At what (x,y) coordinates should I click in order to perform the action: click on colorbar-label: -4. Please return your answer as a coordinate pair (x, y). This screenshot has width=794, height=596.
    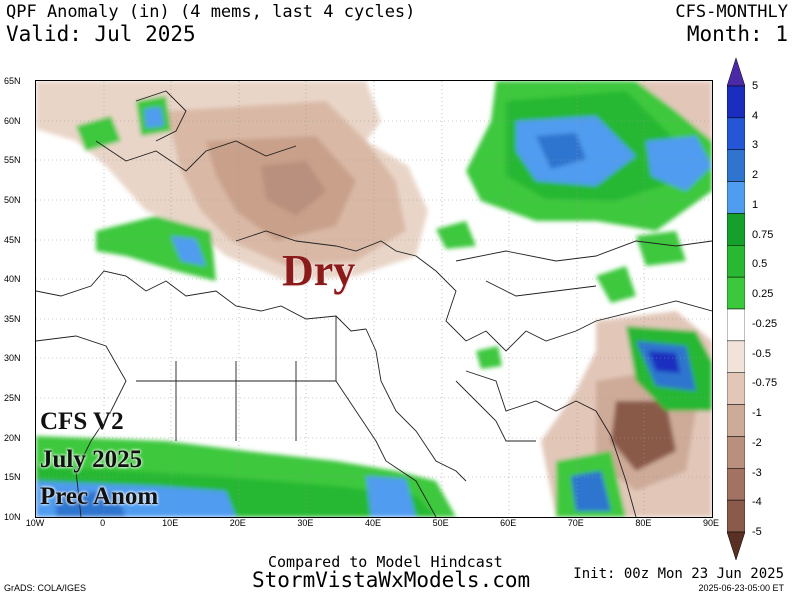
    Looking at the image, I should click on (757, 502).